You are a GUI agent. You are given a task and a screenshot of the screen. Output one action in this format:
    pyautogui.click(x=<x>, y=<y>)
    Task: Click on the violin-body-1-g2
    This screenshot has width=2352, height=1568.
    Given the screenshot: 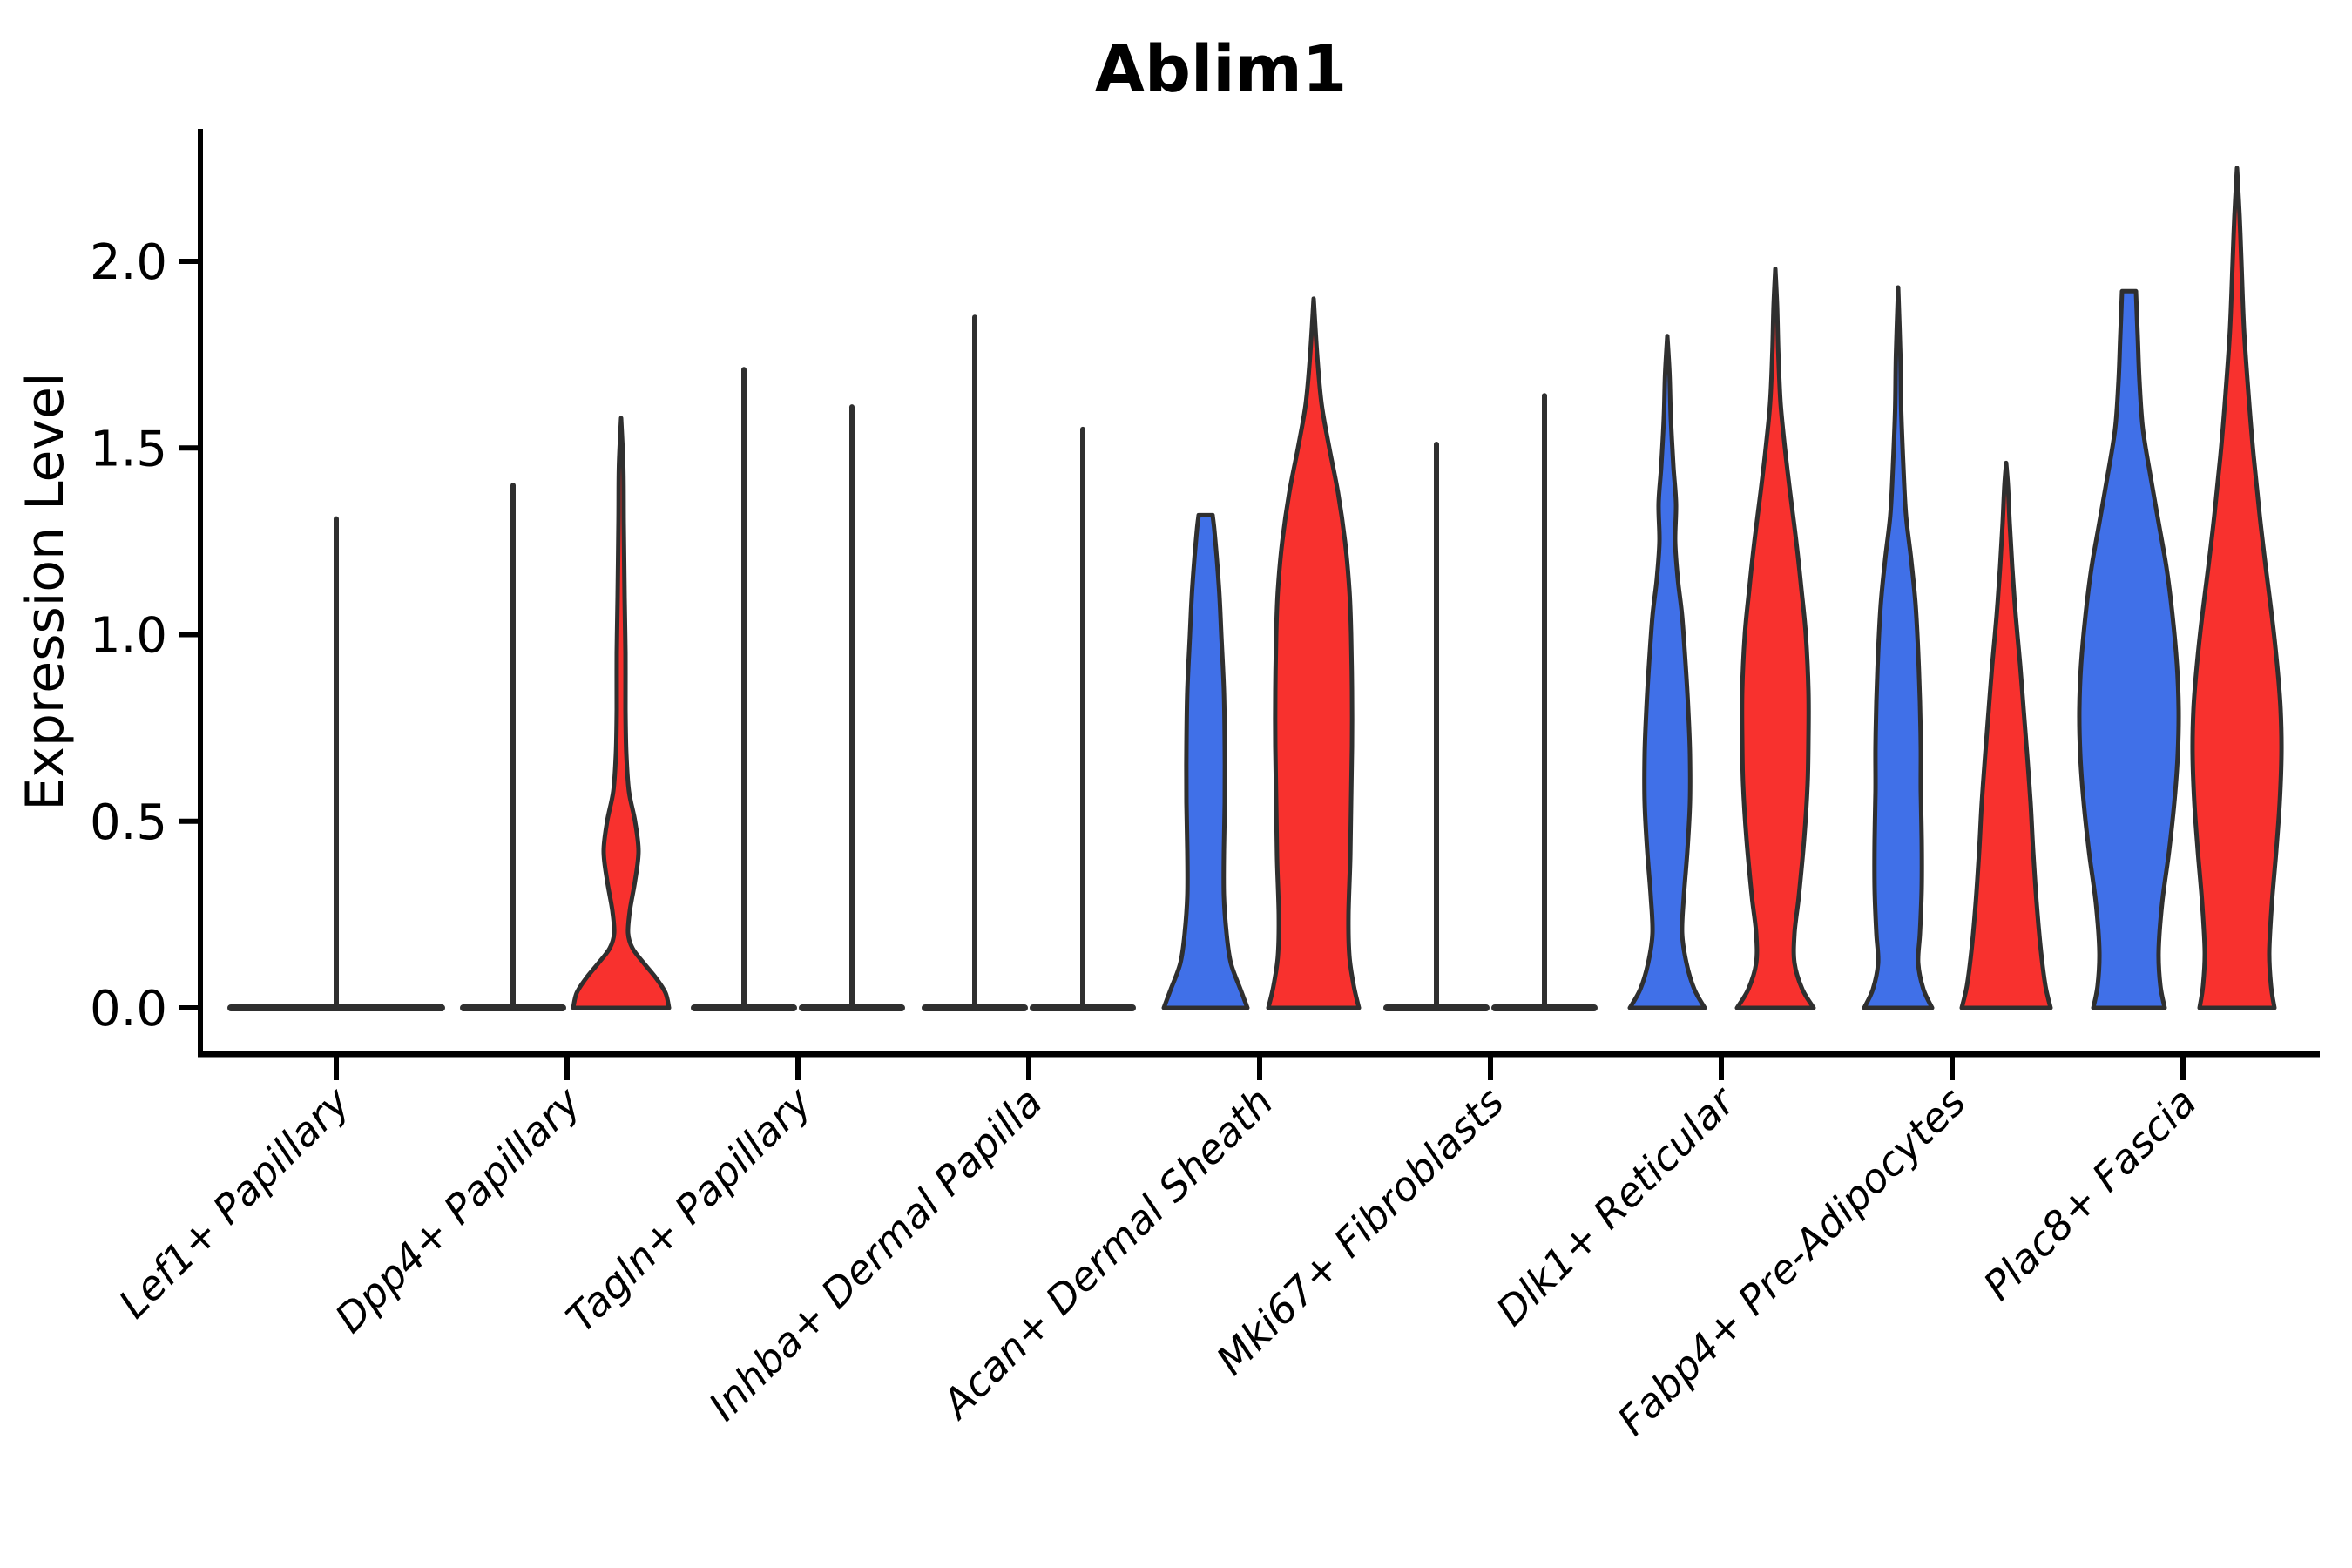 What is the action you would take?
    pyautogui.click(x=621, y=713)
    